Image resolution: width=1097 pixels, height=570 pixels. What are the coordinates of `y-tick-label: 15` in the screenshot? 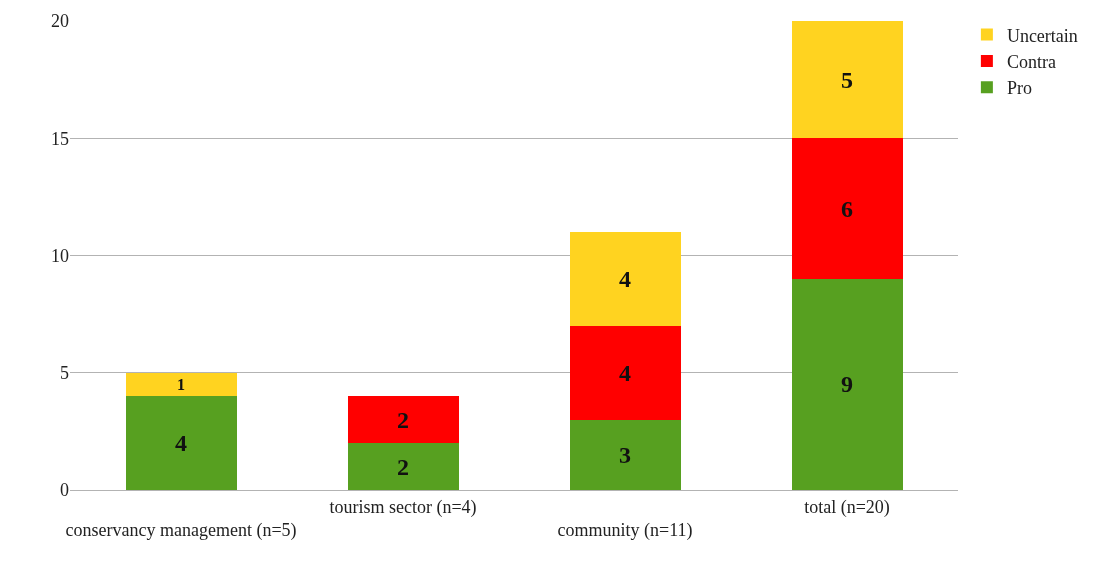 It's located at (60, 138).